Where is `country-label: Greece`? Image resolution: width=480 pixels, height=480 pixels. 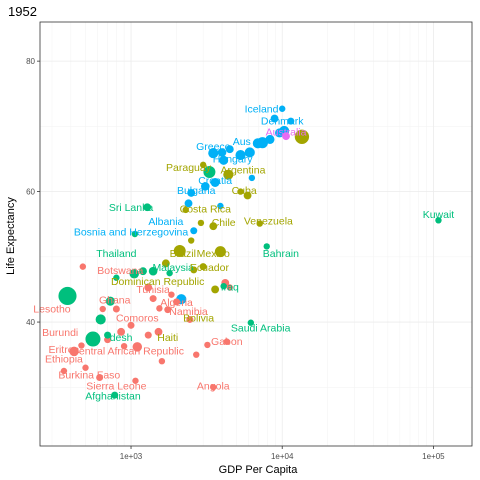
country-label: Greece is located at coordinates (213, 147).